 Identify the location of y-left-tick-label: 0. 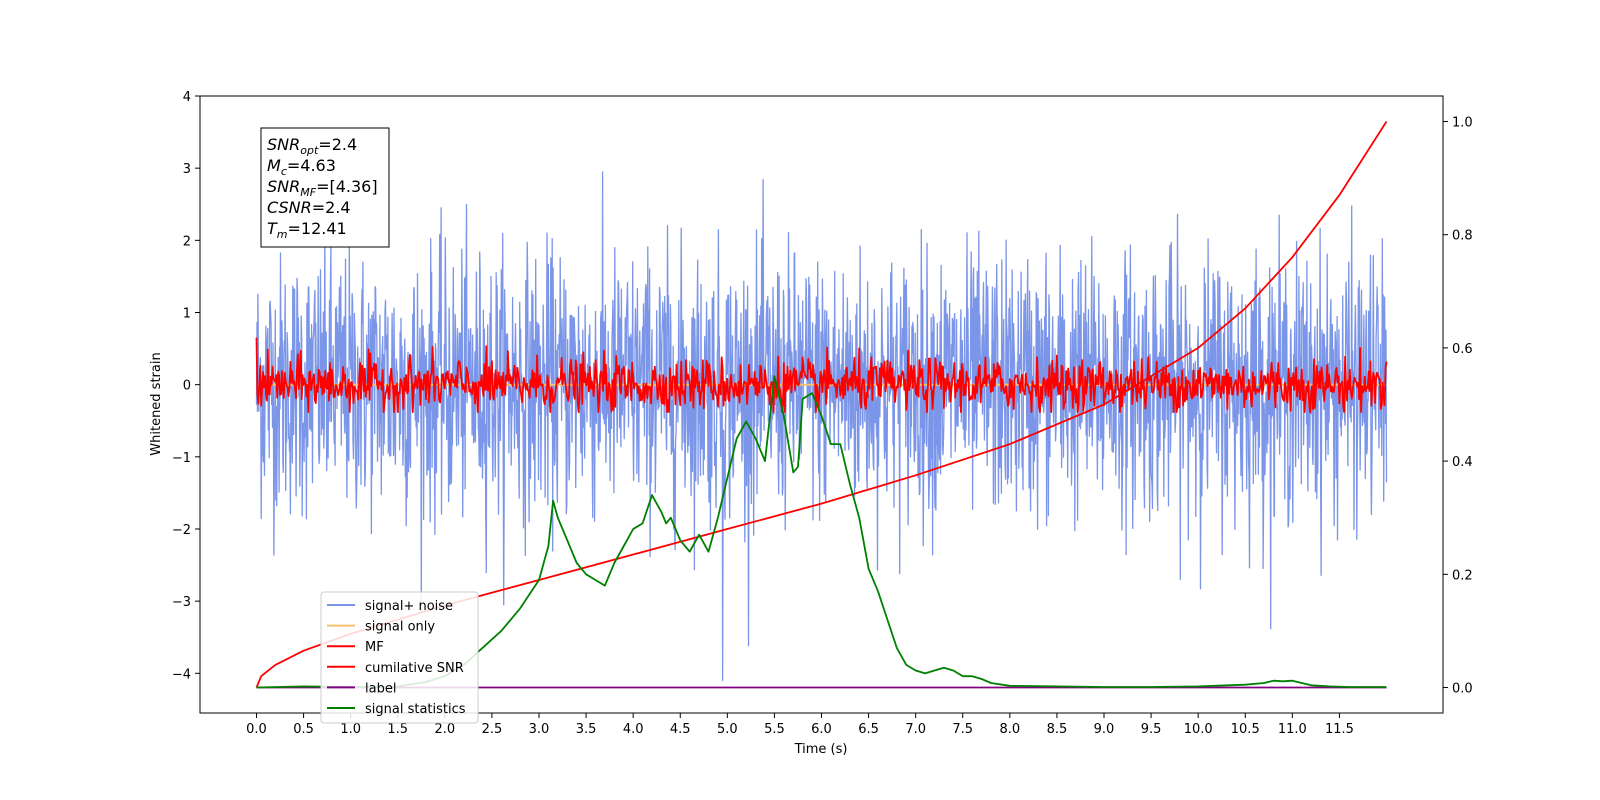
(187, 386).